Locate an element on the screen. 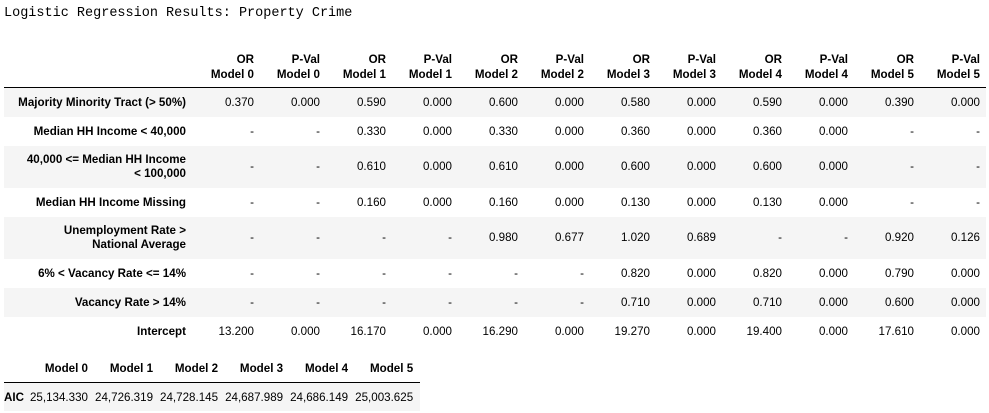 This screenshot has width=989, height=413. column-header: OR Model 0 is located at coordinates (227, 70).